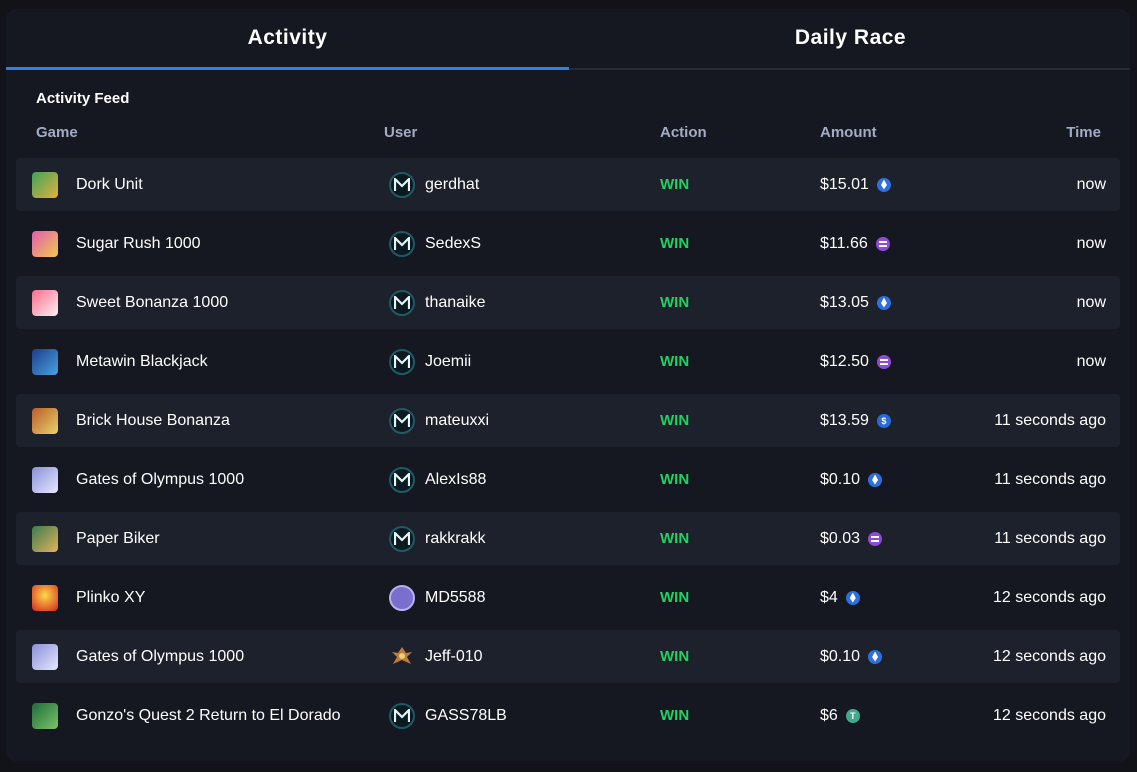 The image size is (1137, 772). What do you see at coordinates (45, 421) in the screenshot?
I see `brick-house-icon` at bounding box center [45, 421].